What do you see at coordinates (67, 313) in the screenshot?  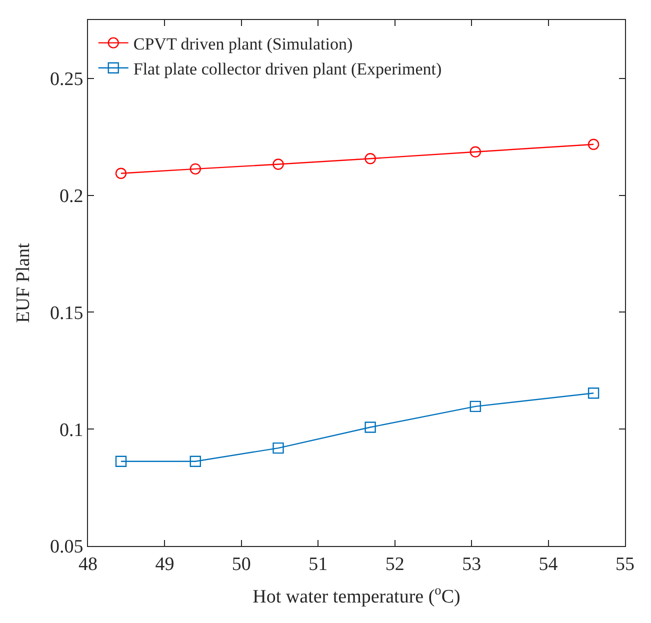 I see `y-tick-label: 0.15` at bounding box center [67, 313].